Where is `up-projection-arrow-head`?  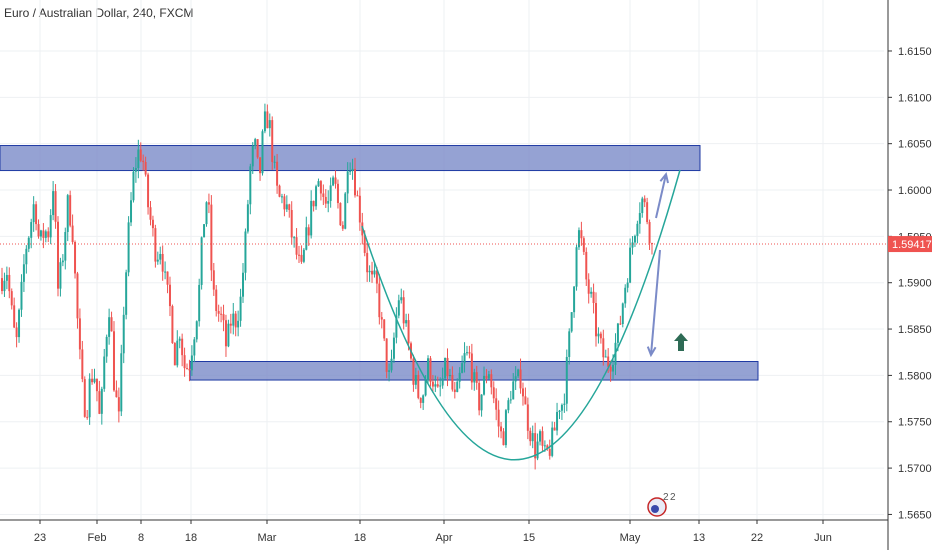
up-projection-arrow-head is located at coordinates (664, 178).